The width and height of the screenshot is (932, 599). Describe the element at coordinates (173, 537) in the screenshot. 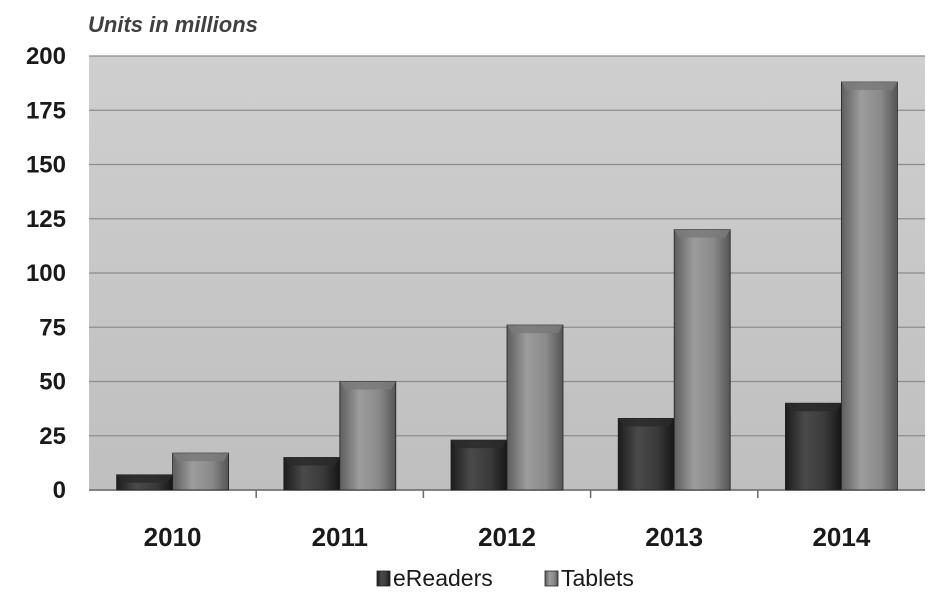

I see `x-tick-label: 2010` at that location.